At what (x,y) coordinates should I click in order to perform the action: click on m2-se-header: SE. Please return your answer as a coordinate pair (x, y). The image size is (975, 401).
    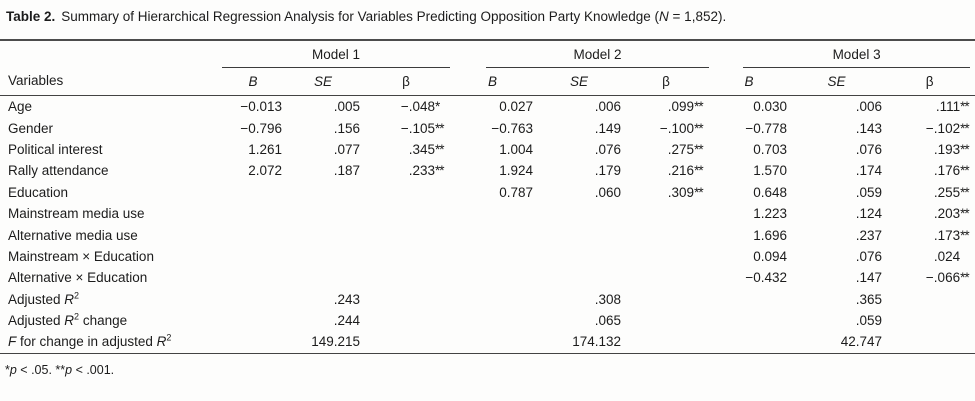
    Looking at the image, I should click on (579, 82).